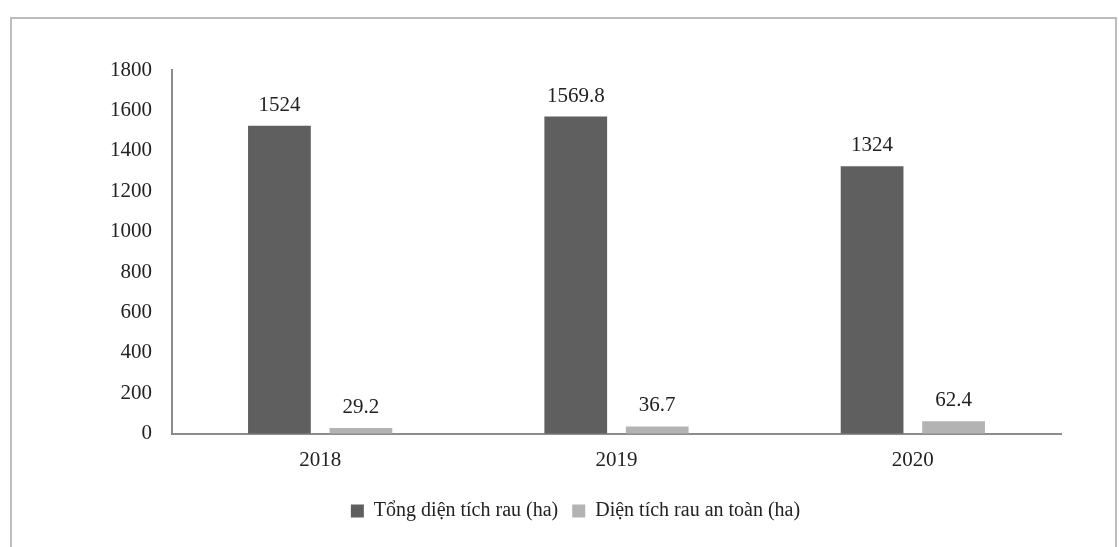 This screenshot has height=547, width=1119. Describe the element at coordinates (136, 270) in the screenshot. I see `y-tick-label: 800` at that location.